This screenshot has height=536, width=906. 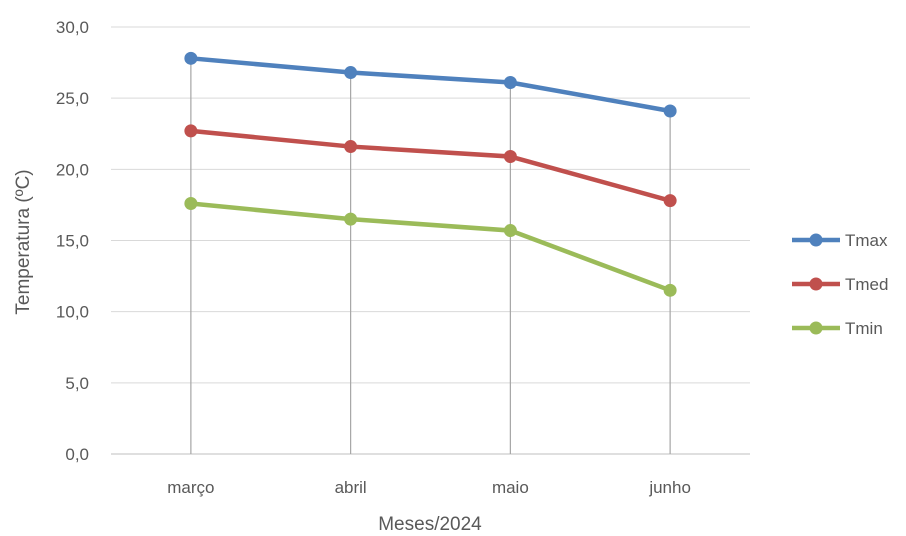 What do you see at coordinates (430, 524) in the screenshot?
I see `x-axis-title: Meses/2024` at bounding box center [430, 524].